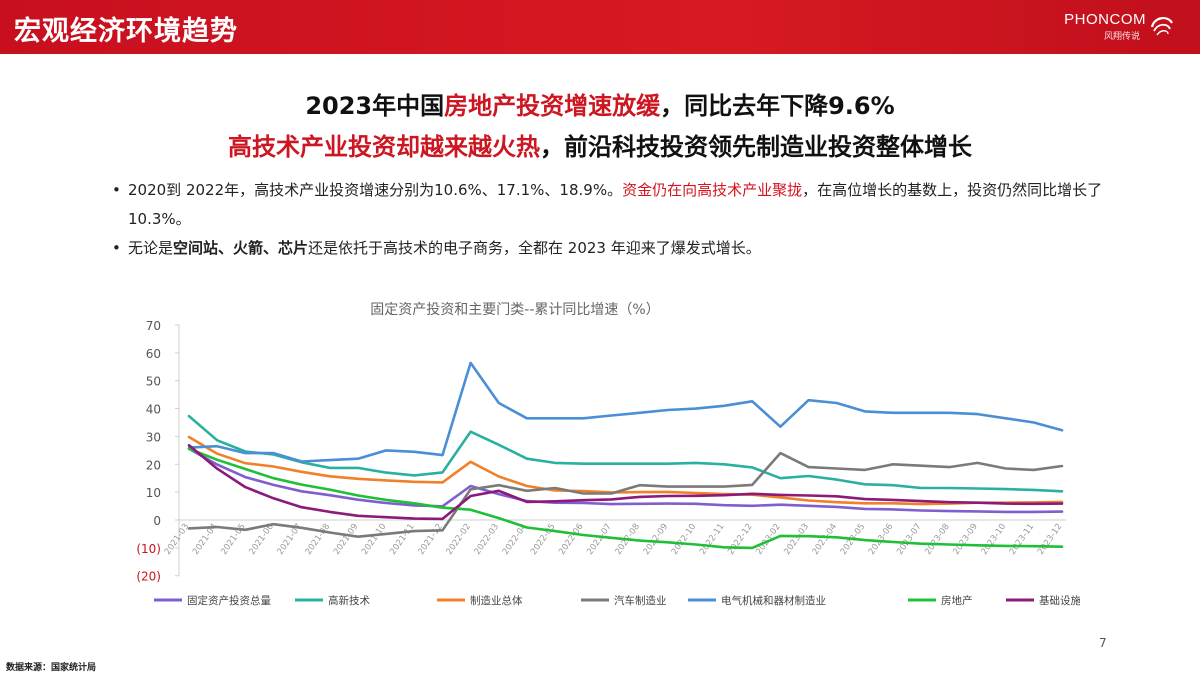 Image resolution: width=1200 pixels, height=675 pixels. I want to click on x-tick-label: 2023-11, so click(1022, 539).